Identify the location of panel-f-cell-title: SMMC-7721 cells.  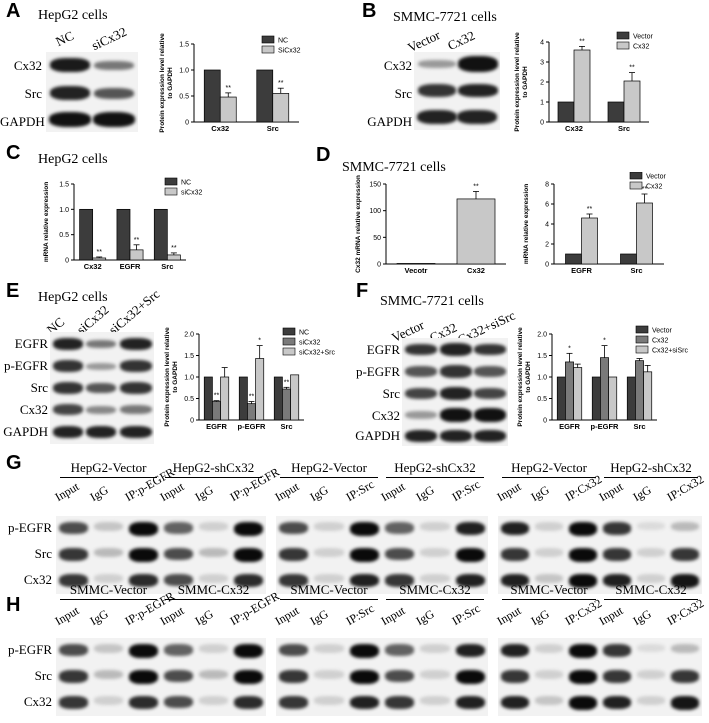
(432, 301).